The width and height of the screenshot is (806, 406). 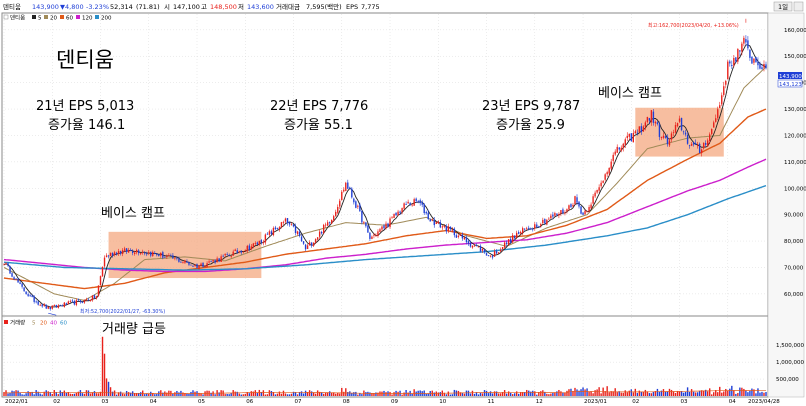 I want to click on timeframe-button, so click(x=783, y=6).